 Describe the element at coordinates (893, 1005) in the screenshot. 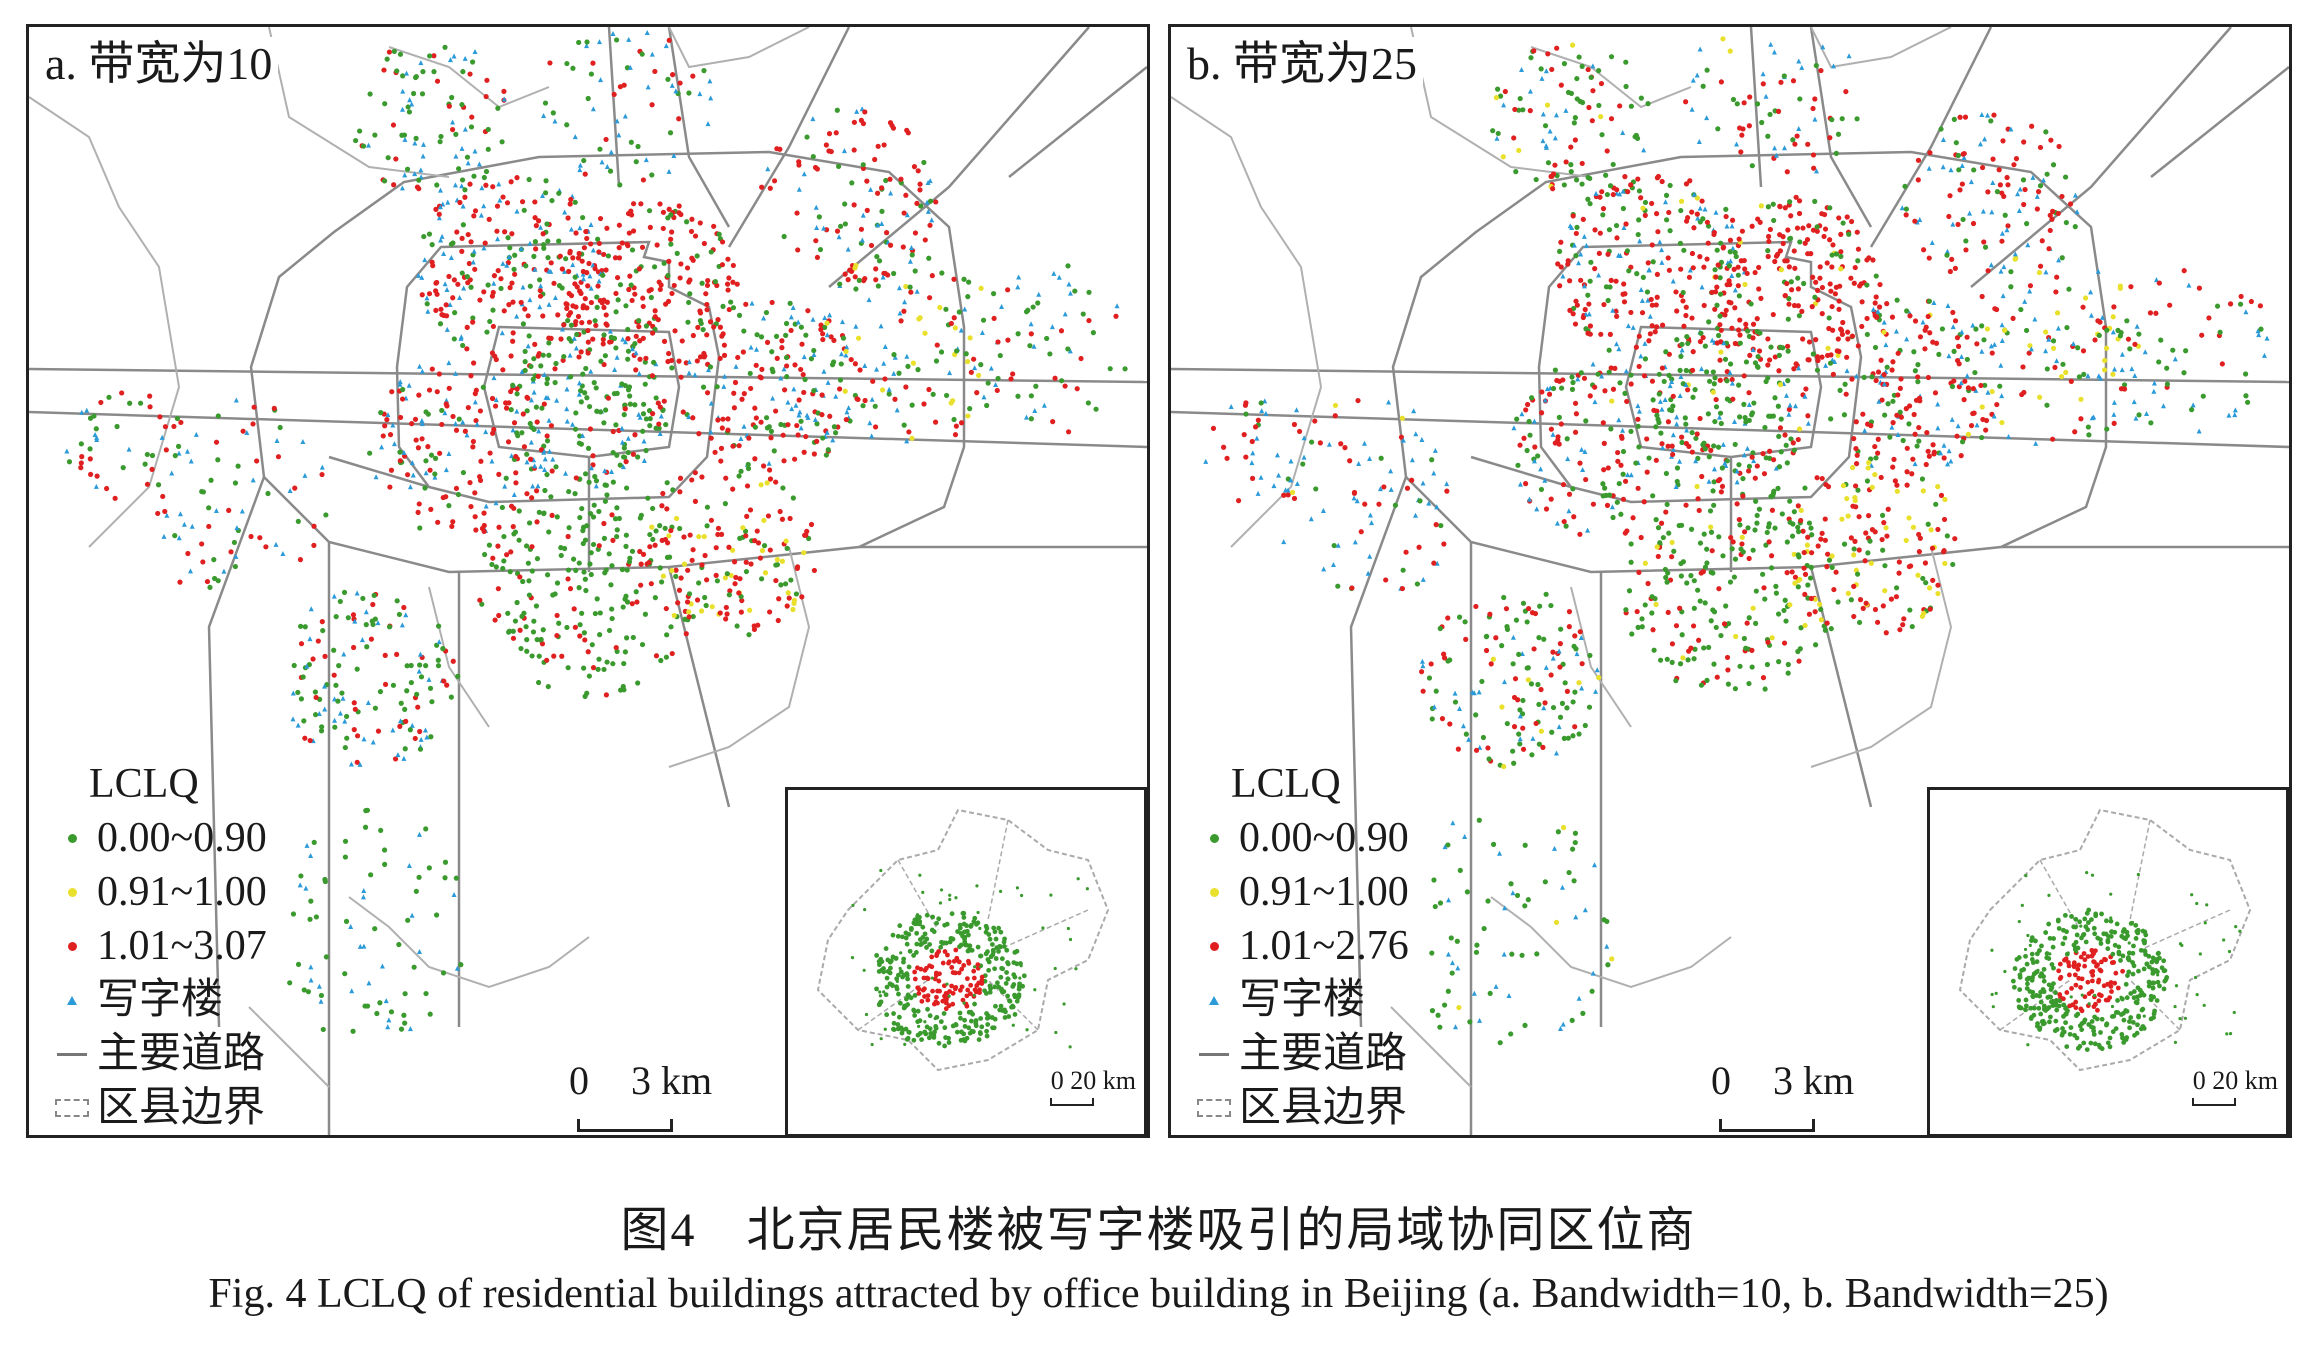

I see `inset-district-line` at that location.